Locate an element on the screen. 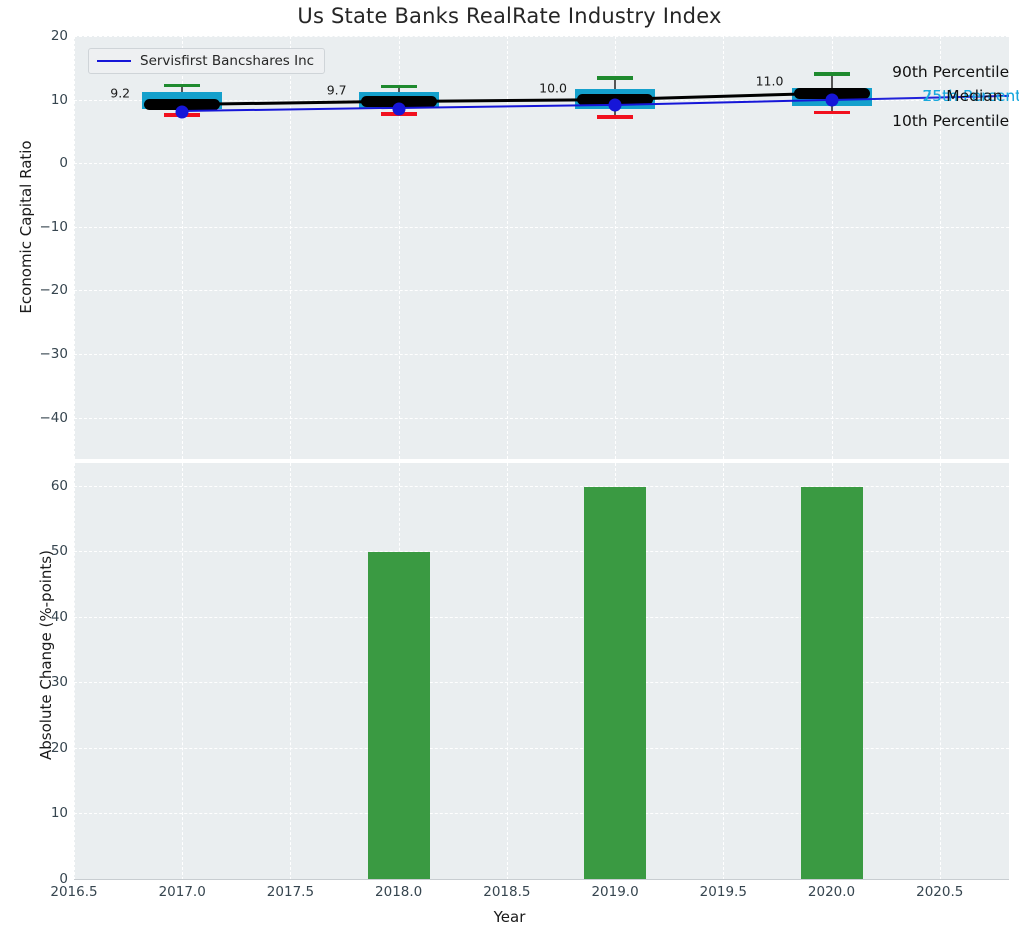  x-tick-label: 2018.5 is located at coordinates (507, 892).